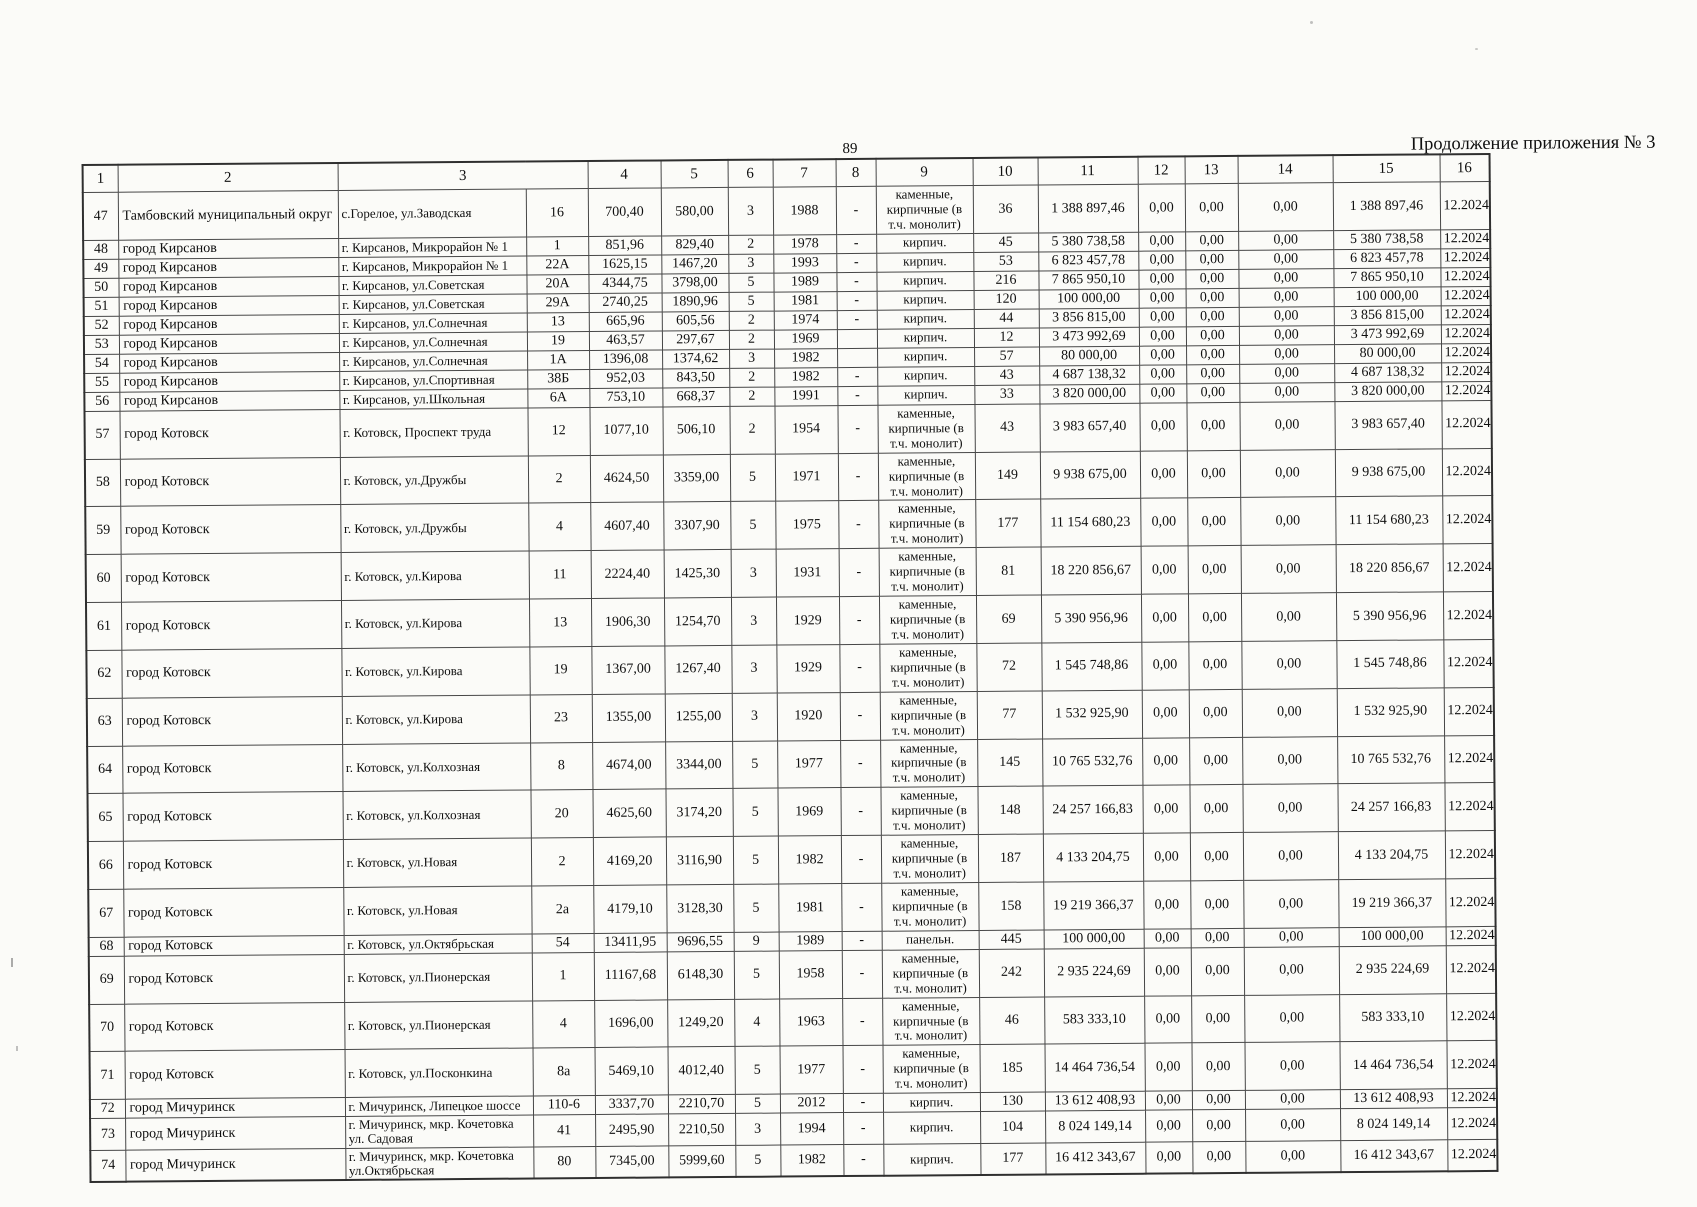 This screenshot has height=1207, width=1697. I want to click on table-cell: г. Котовск, ул.Кирова, so click(434, 576).